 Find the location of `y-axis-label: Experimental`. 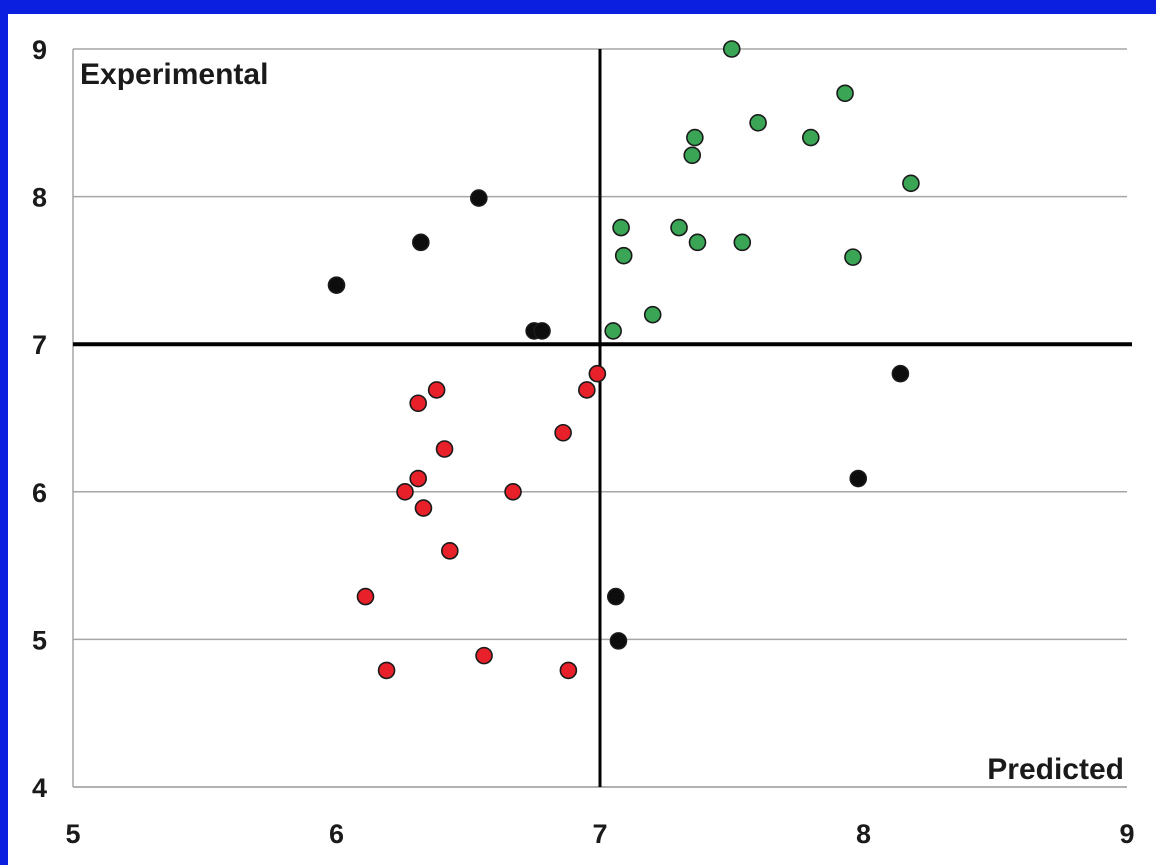

y-axis-label: Experimental is located at coordinates (174, 74).